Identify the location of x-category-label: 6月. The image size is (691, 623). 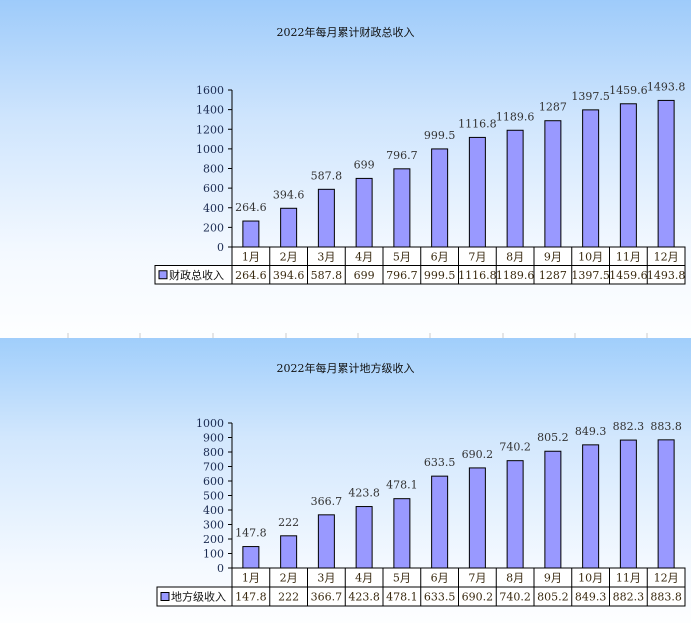
(440, 578).